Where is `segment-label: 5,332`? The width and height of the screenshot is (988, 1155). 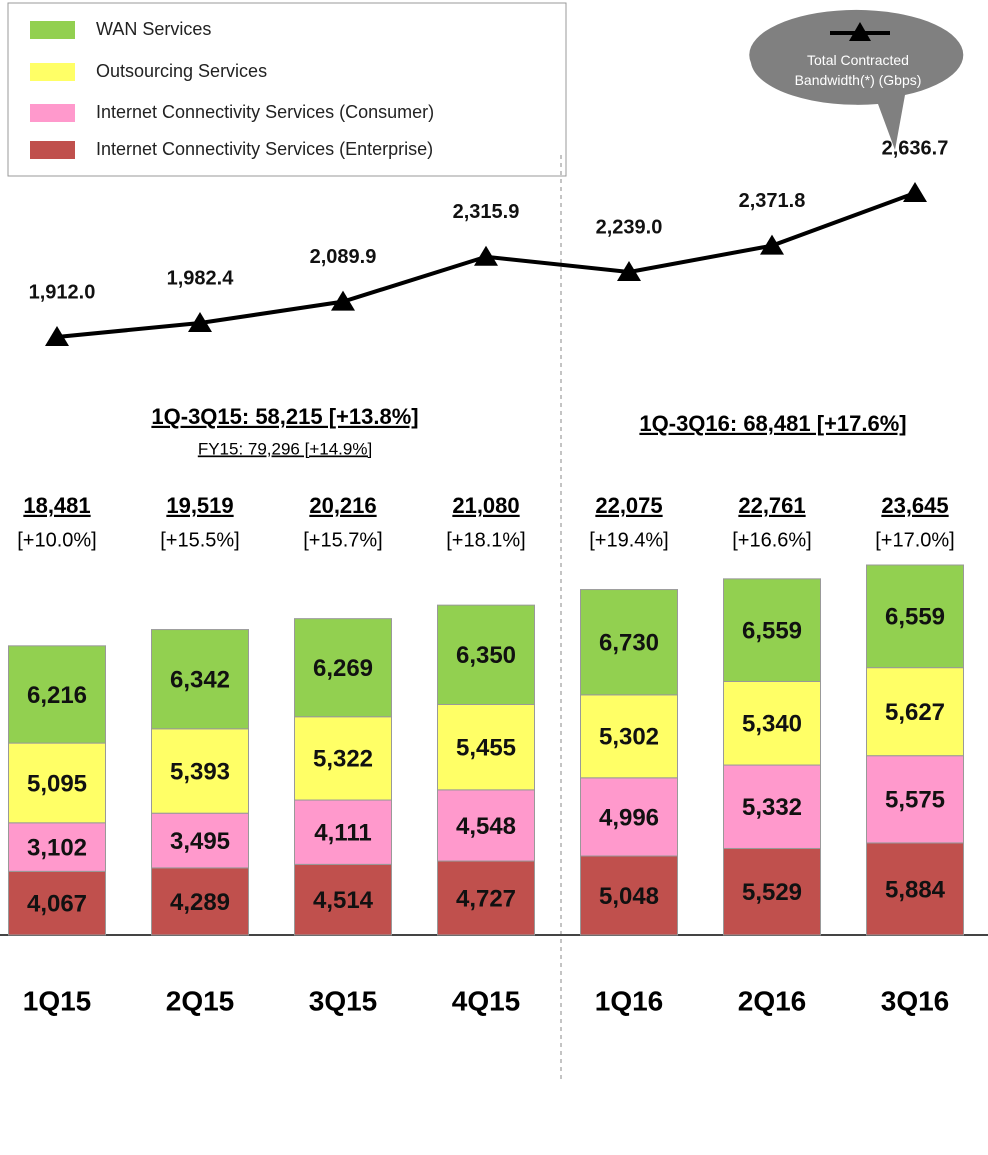
segment-label: 5,332 is located at coordinates (772, 807).